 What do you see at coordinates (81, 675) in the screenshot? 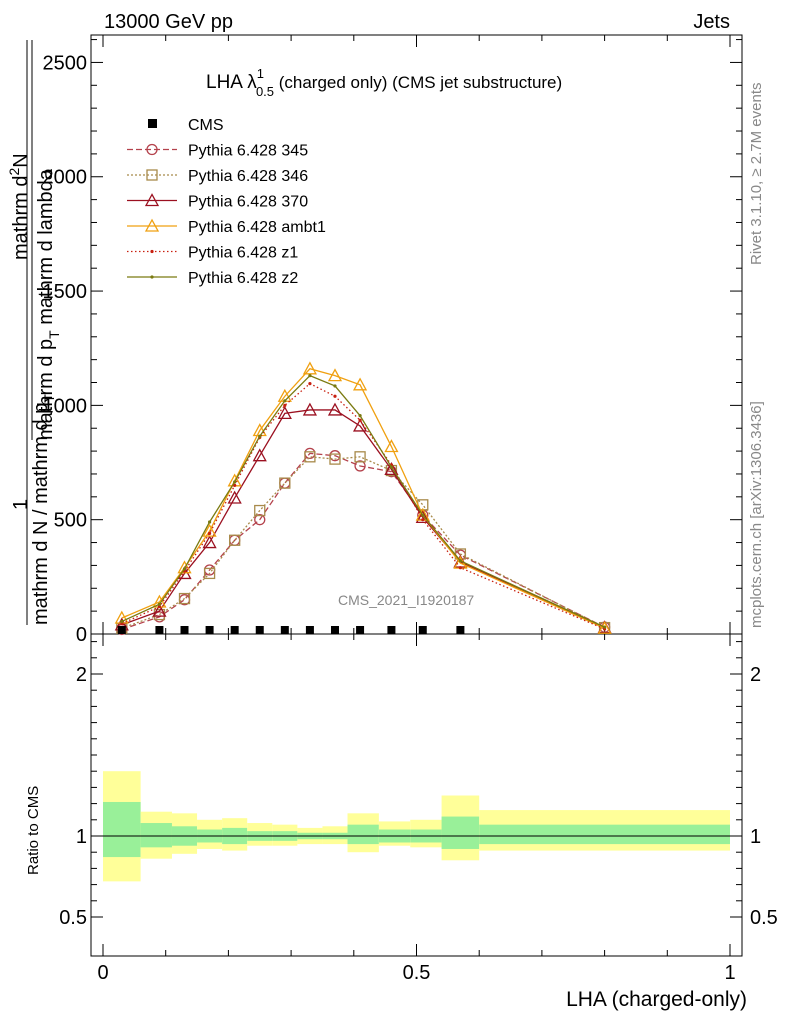
I see `ratio-y-tick-label: 2` at bounding box center [81, 675].